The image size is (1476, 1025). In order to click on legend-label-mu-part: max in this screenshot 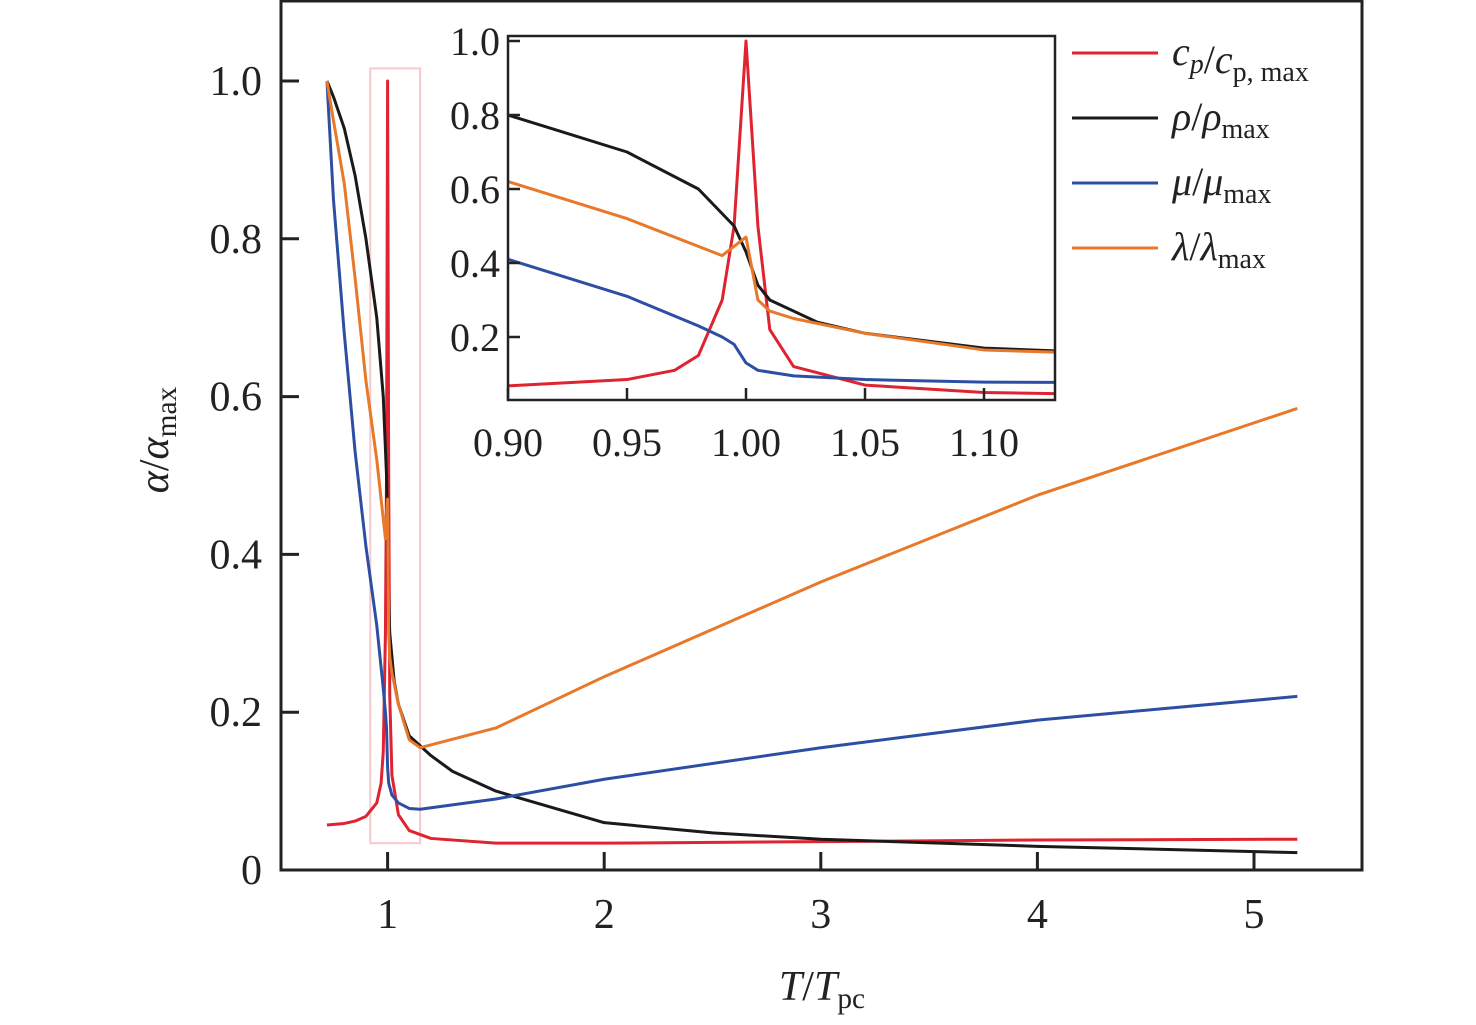, I will do `click(1247, 194)`.